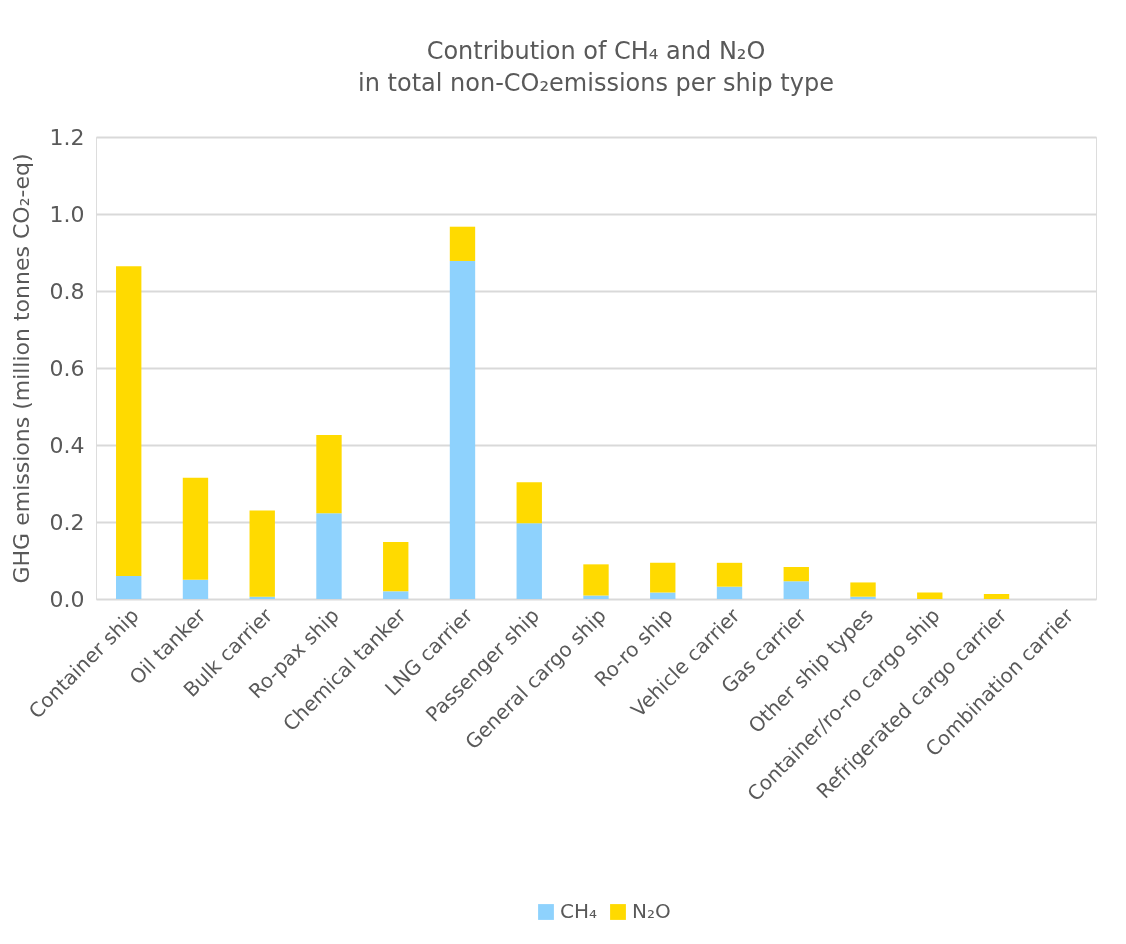 The width and height of the screenshot is (1126, 944). What do you see at coordinates (596, 83) in the screenshot?
I see `text: in total non-CO₂emissions per ship type` at bounding box center [596, 83].